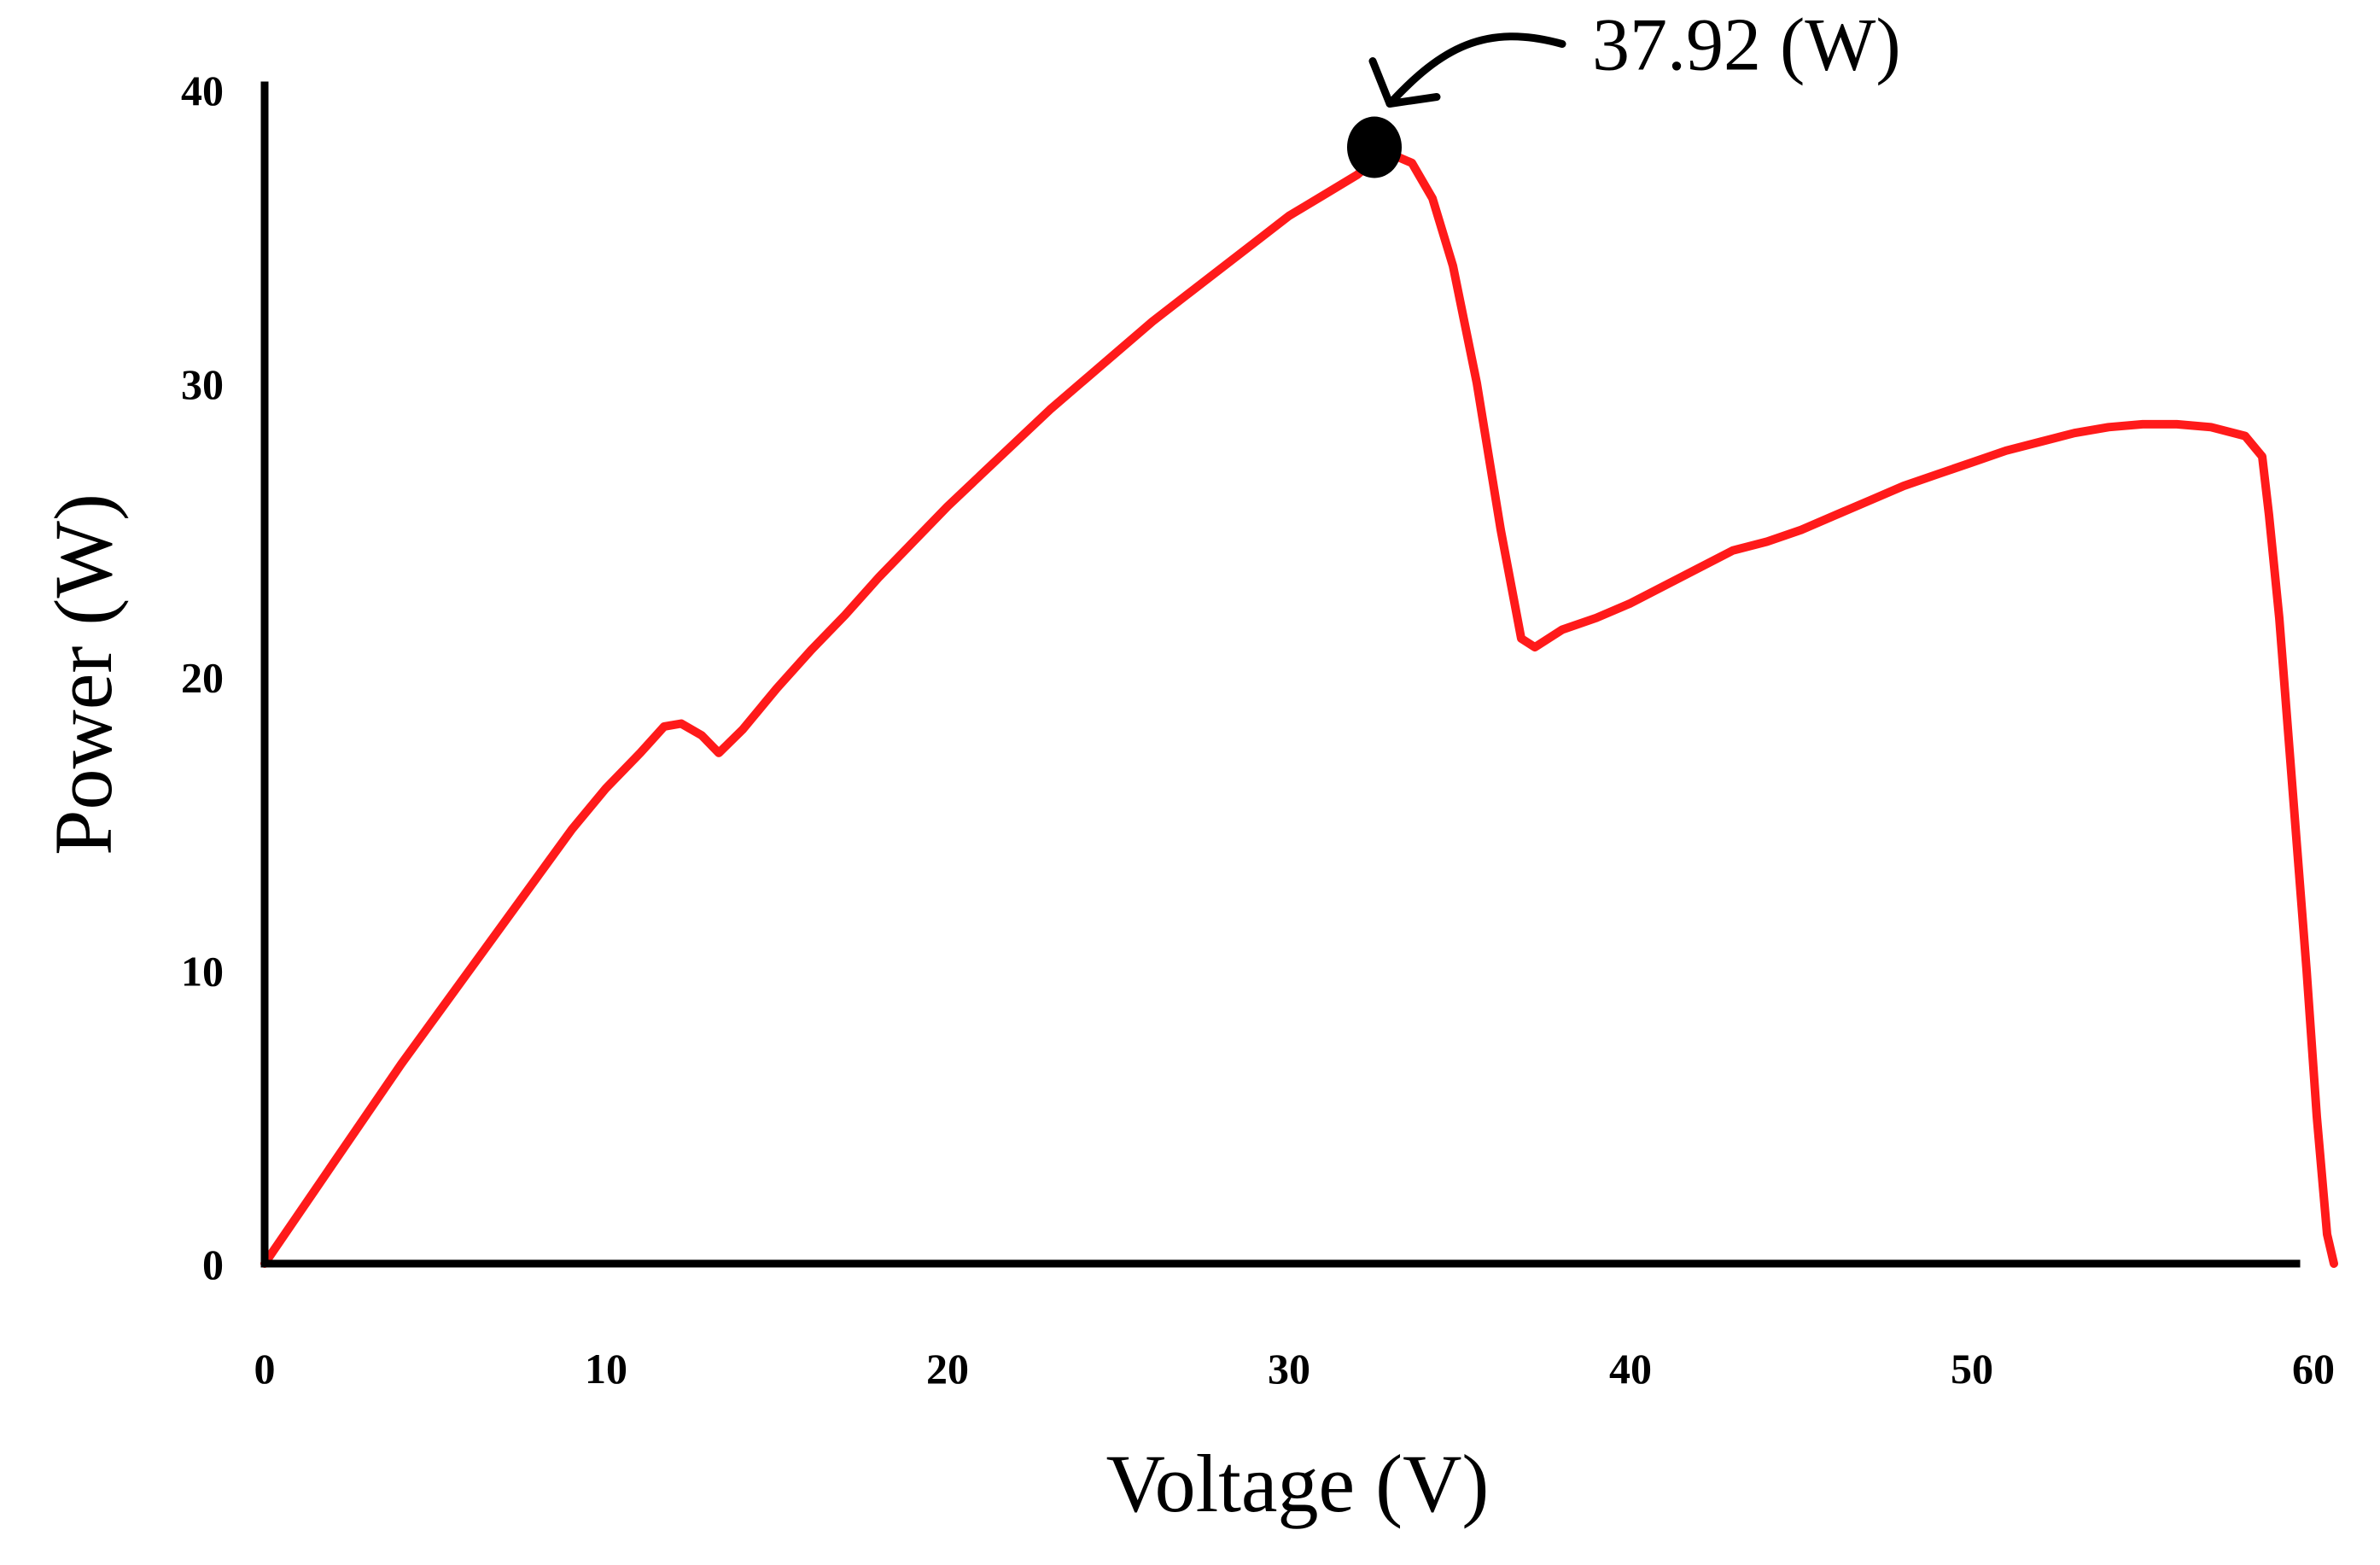 The width and height of the screenshot is (2380, 1565). Describe the element at coordinates (202, 384) in the screenshot. I see `y-tick-label-30: 30` at that location.